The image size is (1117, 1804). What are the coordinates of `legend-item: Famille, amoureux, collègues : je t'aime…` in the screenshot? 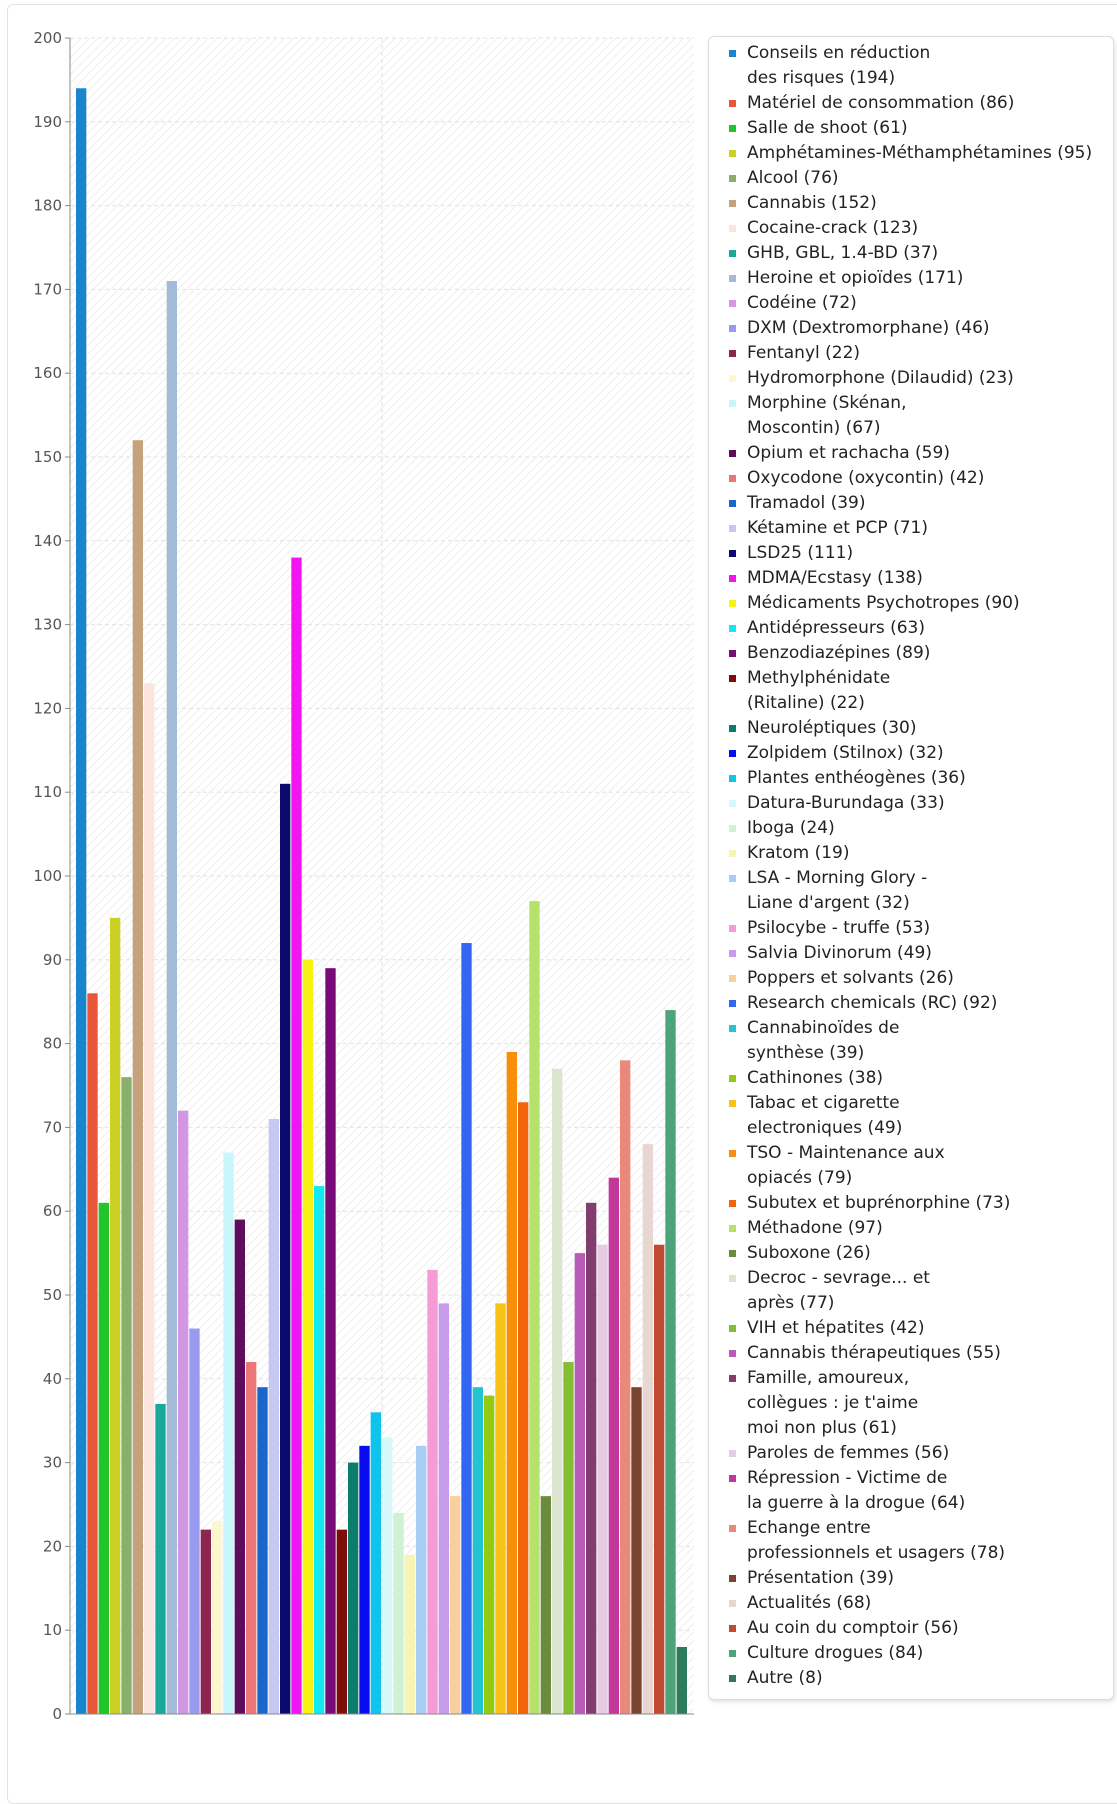 It's located at (916, 1403).